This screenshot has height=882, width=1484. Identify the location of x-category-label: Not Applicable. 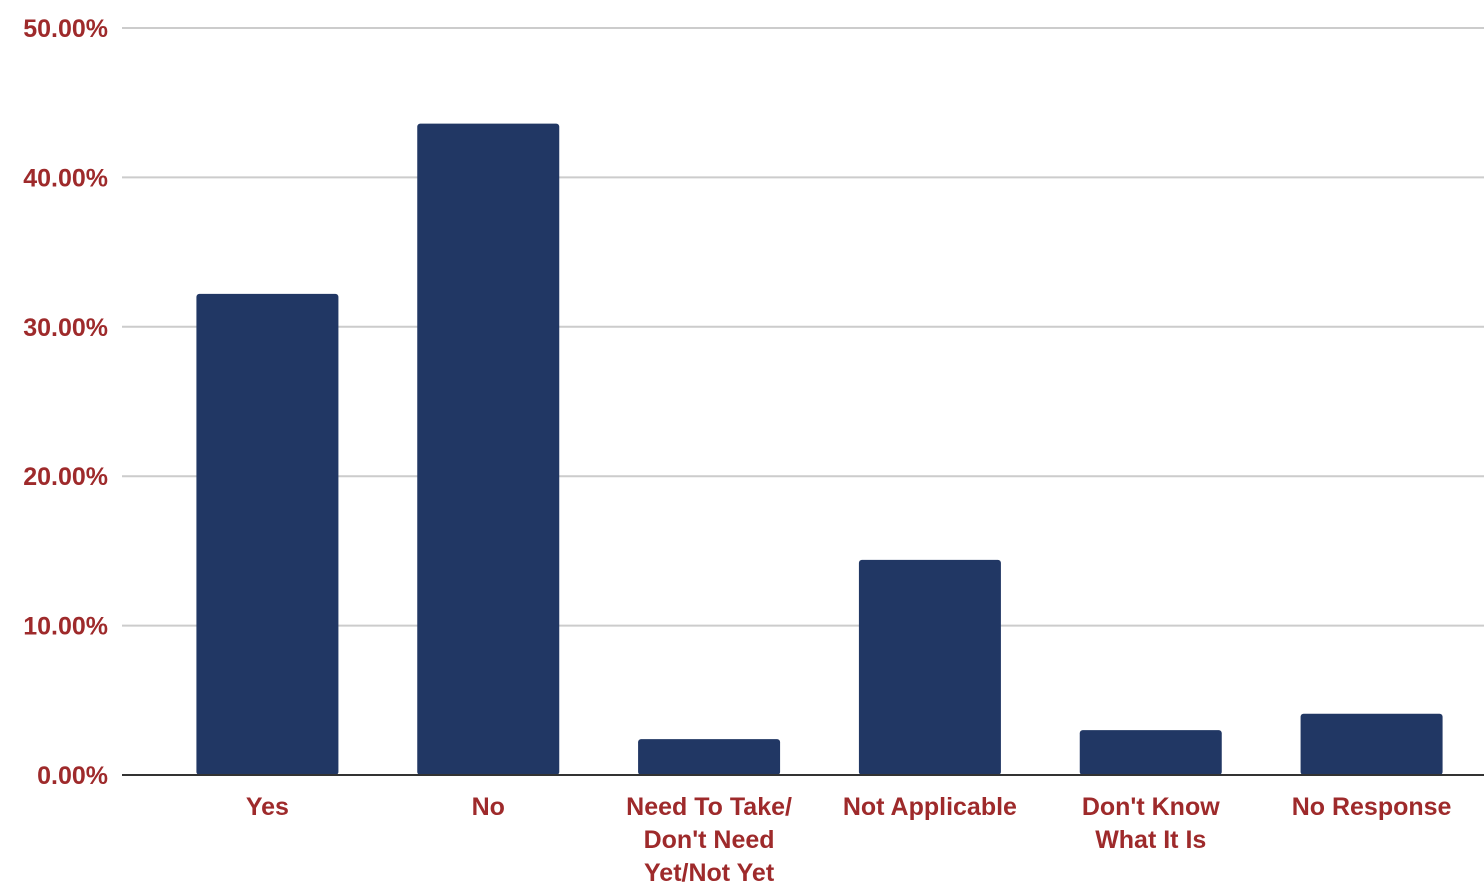
(930, 807).